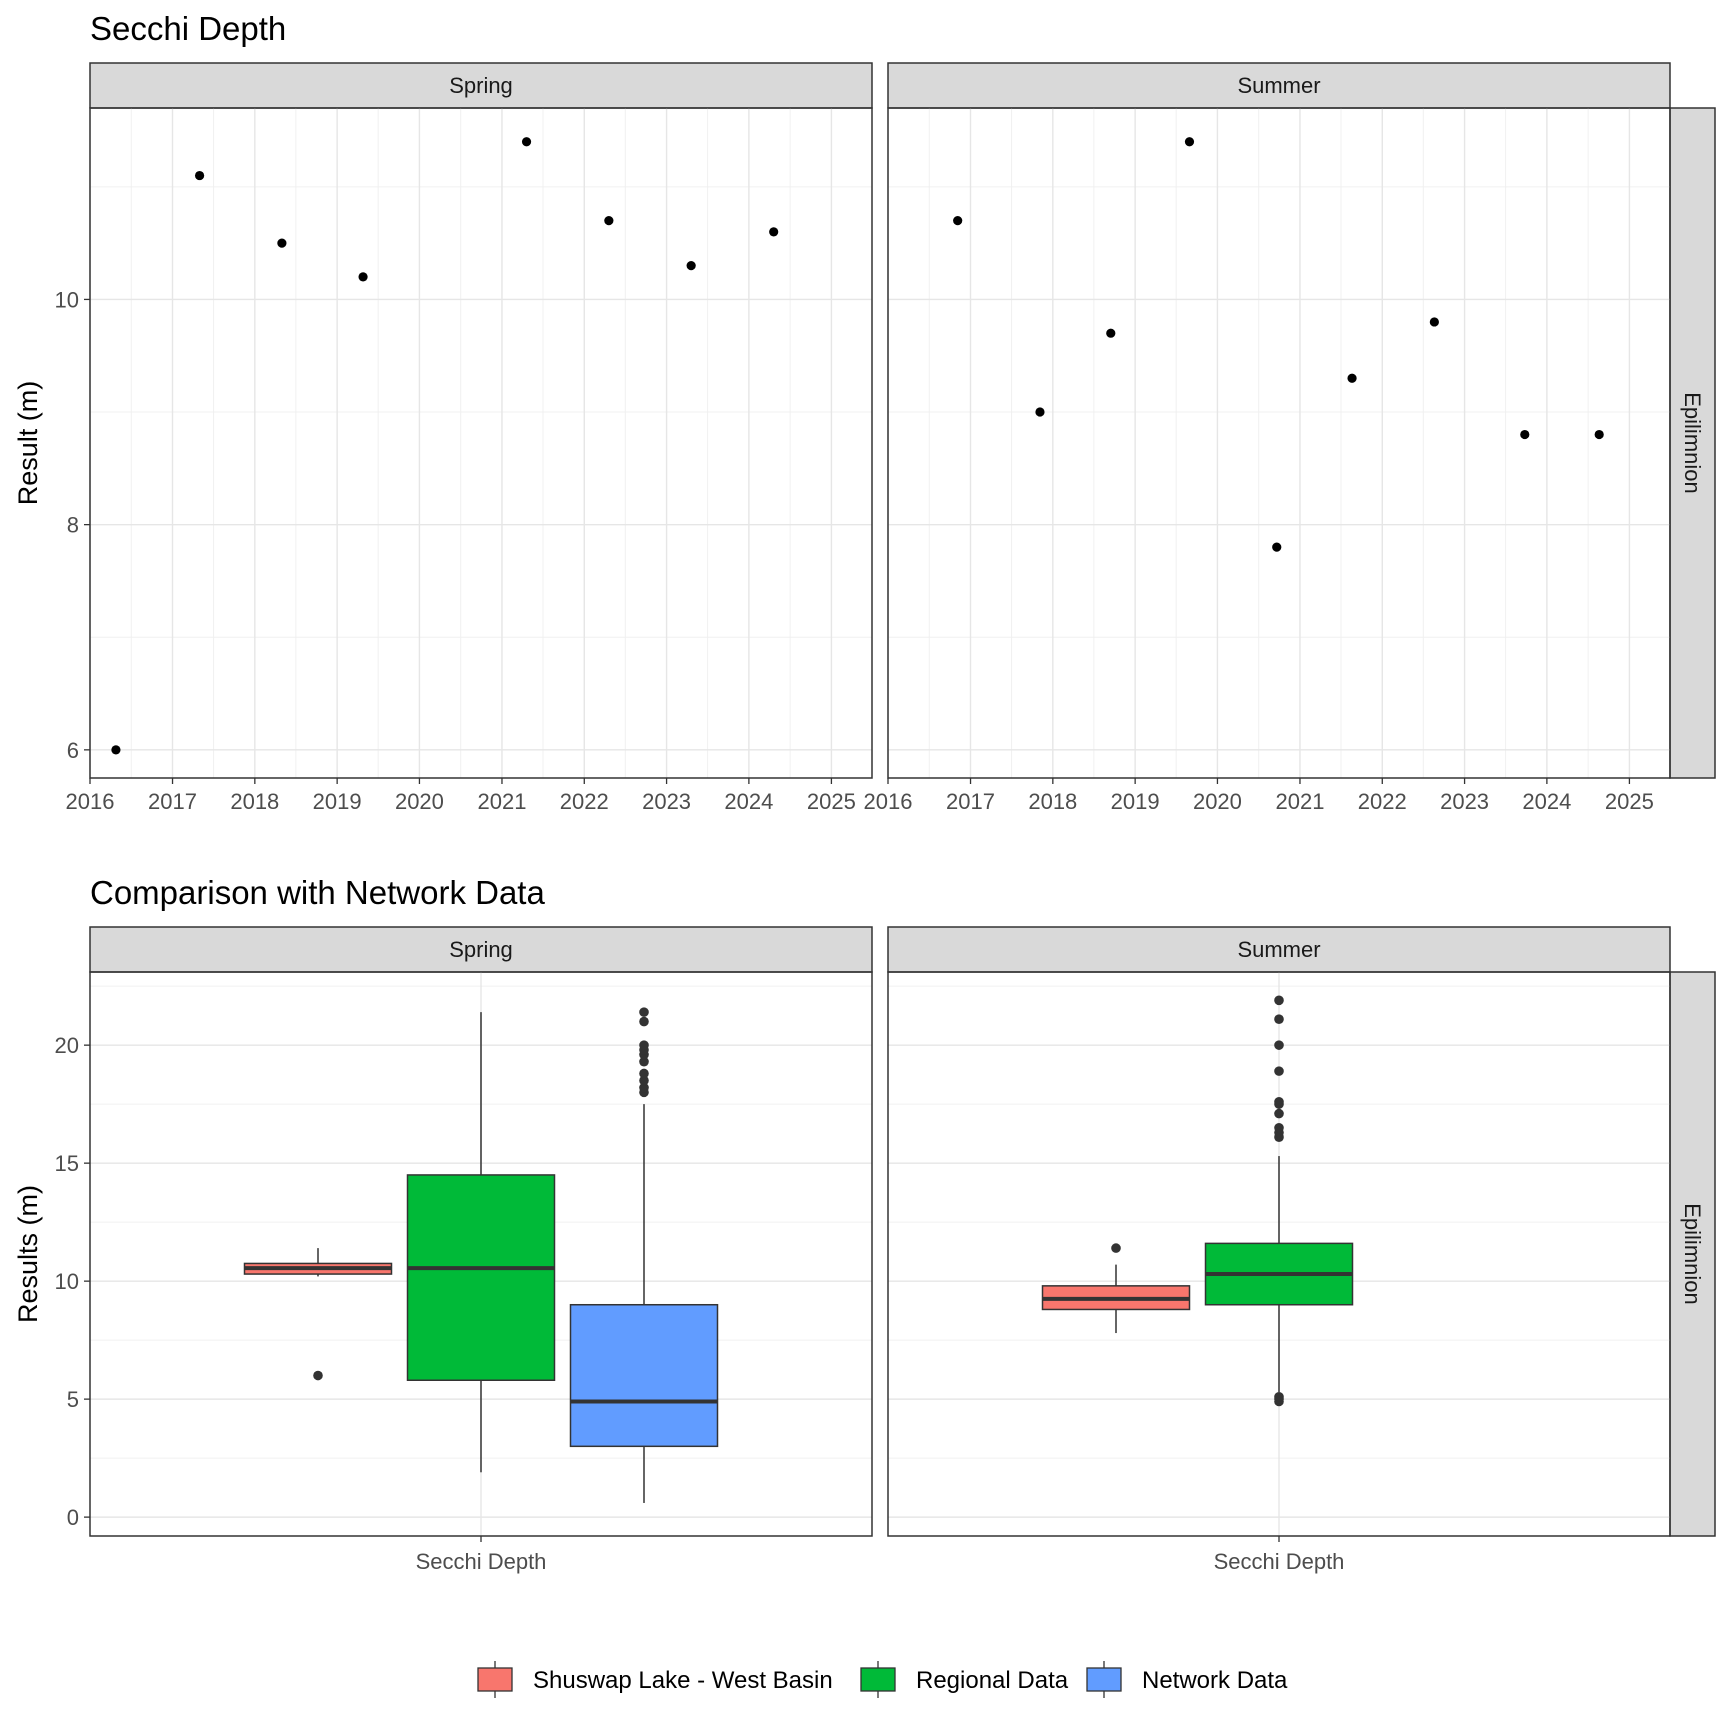 The image size is (1728, 1728). I want to click on box-network-data, so click(644, 1255).